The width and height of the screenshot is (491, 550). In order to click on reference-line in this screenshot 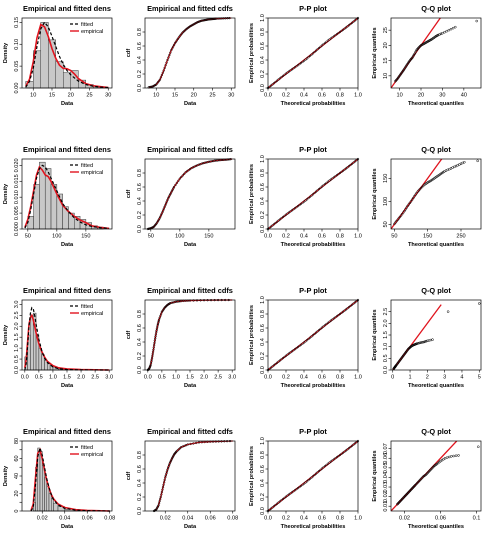, I will do `click(313, 194)`.